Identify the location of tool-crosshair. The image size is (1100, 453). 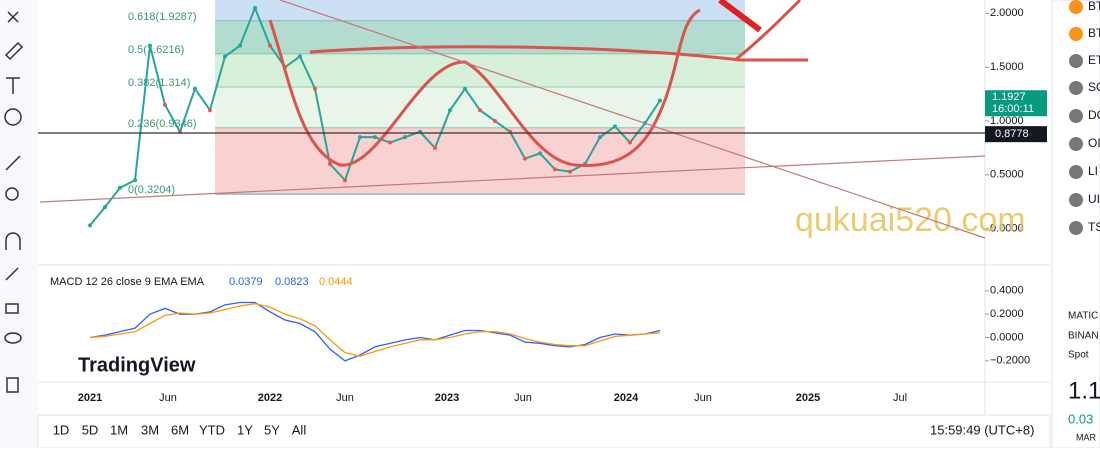
(13, 17).